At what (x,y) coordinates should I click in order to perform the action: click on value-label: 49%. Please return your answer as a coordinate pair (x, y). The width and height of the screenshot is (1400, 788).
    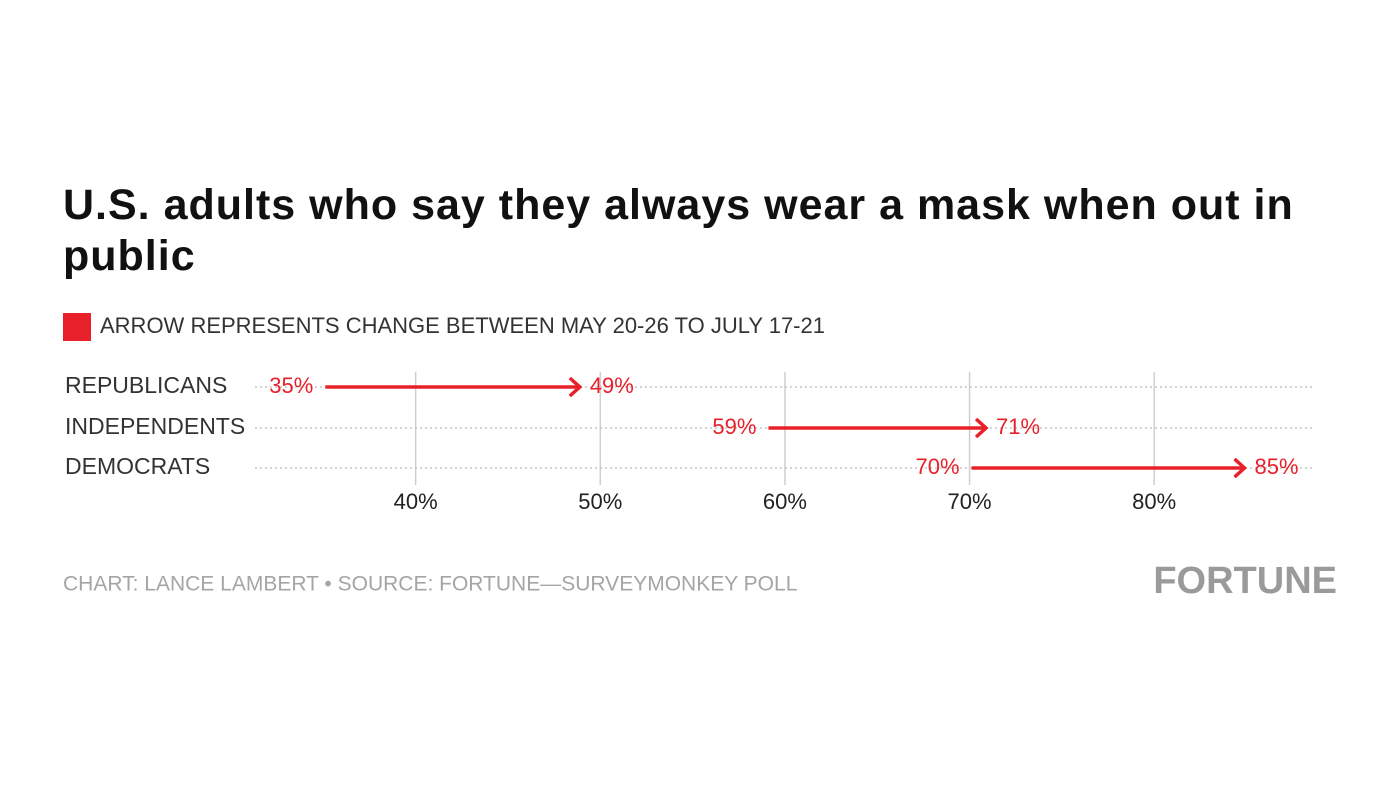
    Looking at the image, I should click on (612, 385).